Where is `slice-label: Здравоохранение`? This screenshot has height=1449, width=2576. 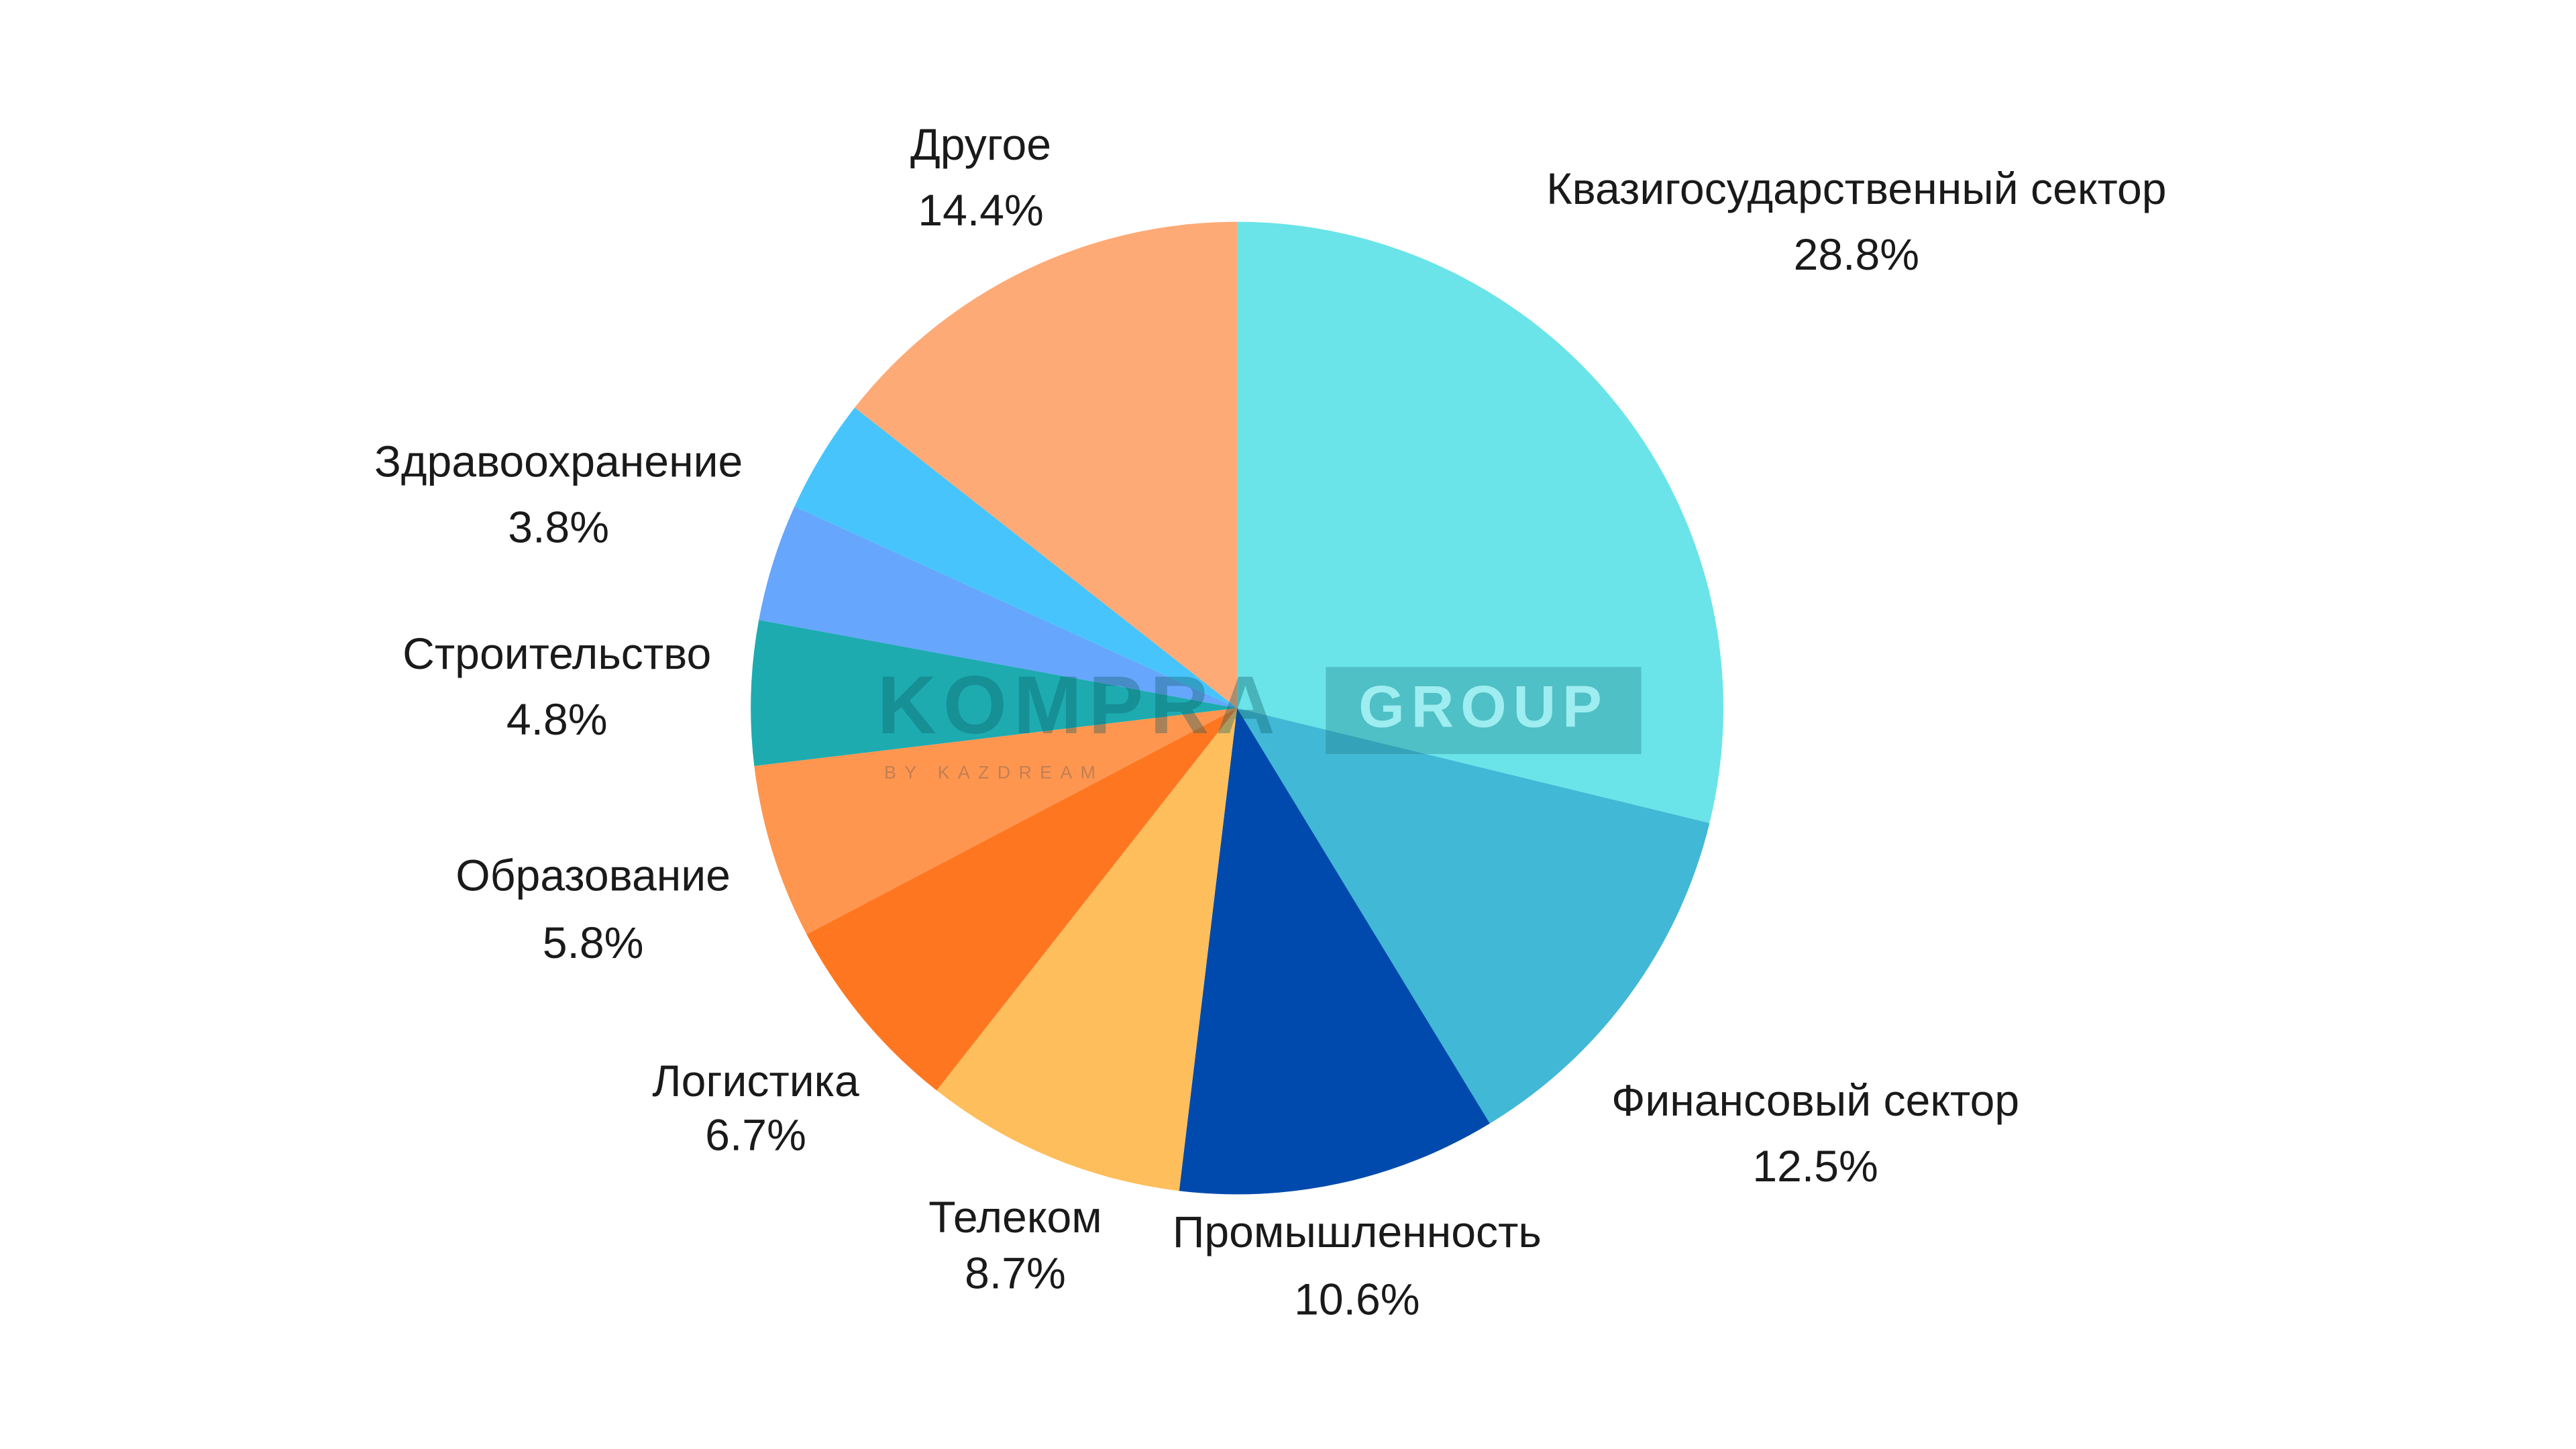 slice-label: Здравоохранение is located at coordinates (558, 462).